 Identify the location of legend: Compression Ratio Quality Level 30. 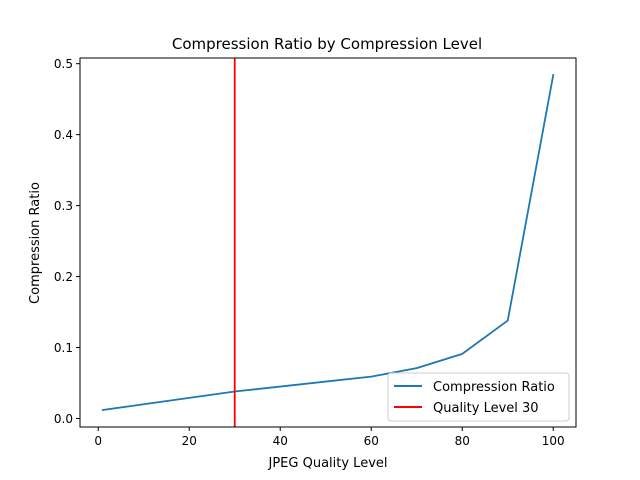
(478, 397).